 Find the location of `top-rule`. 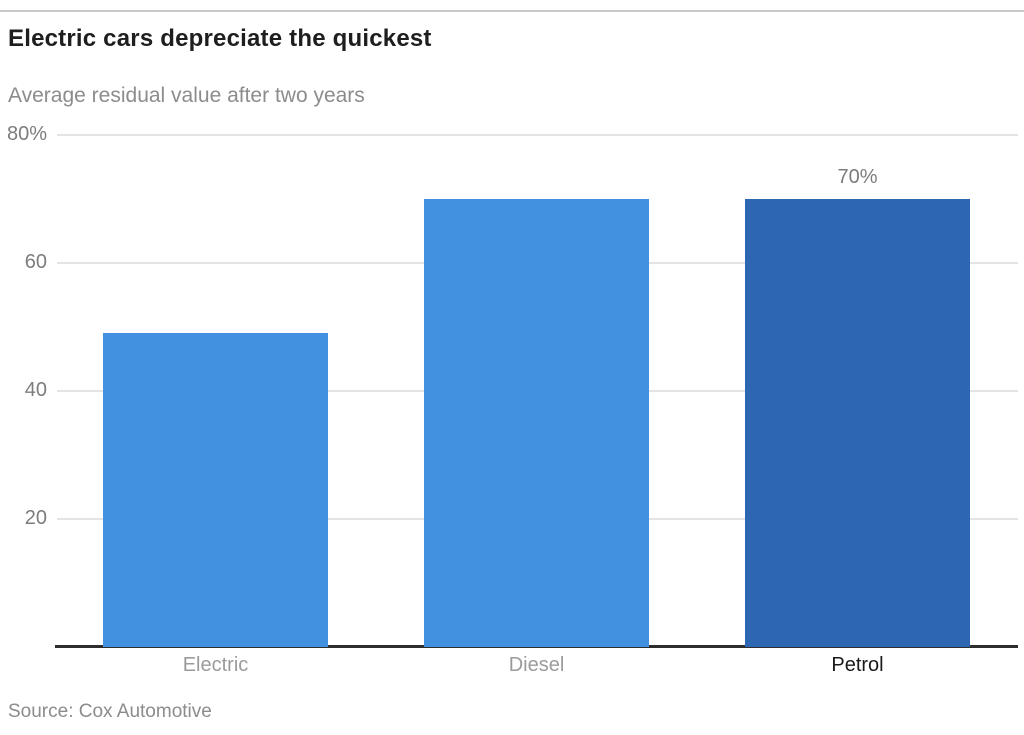

top-rule is located at coordinates (512, 11).